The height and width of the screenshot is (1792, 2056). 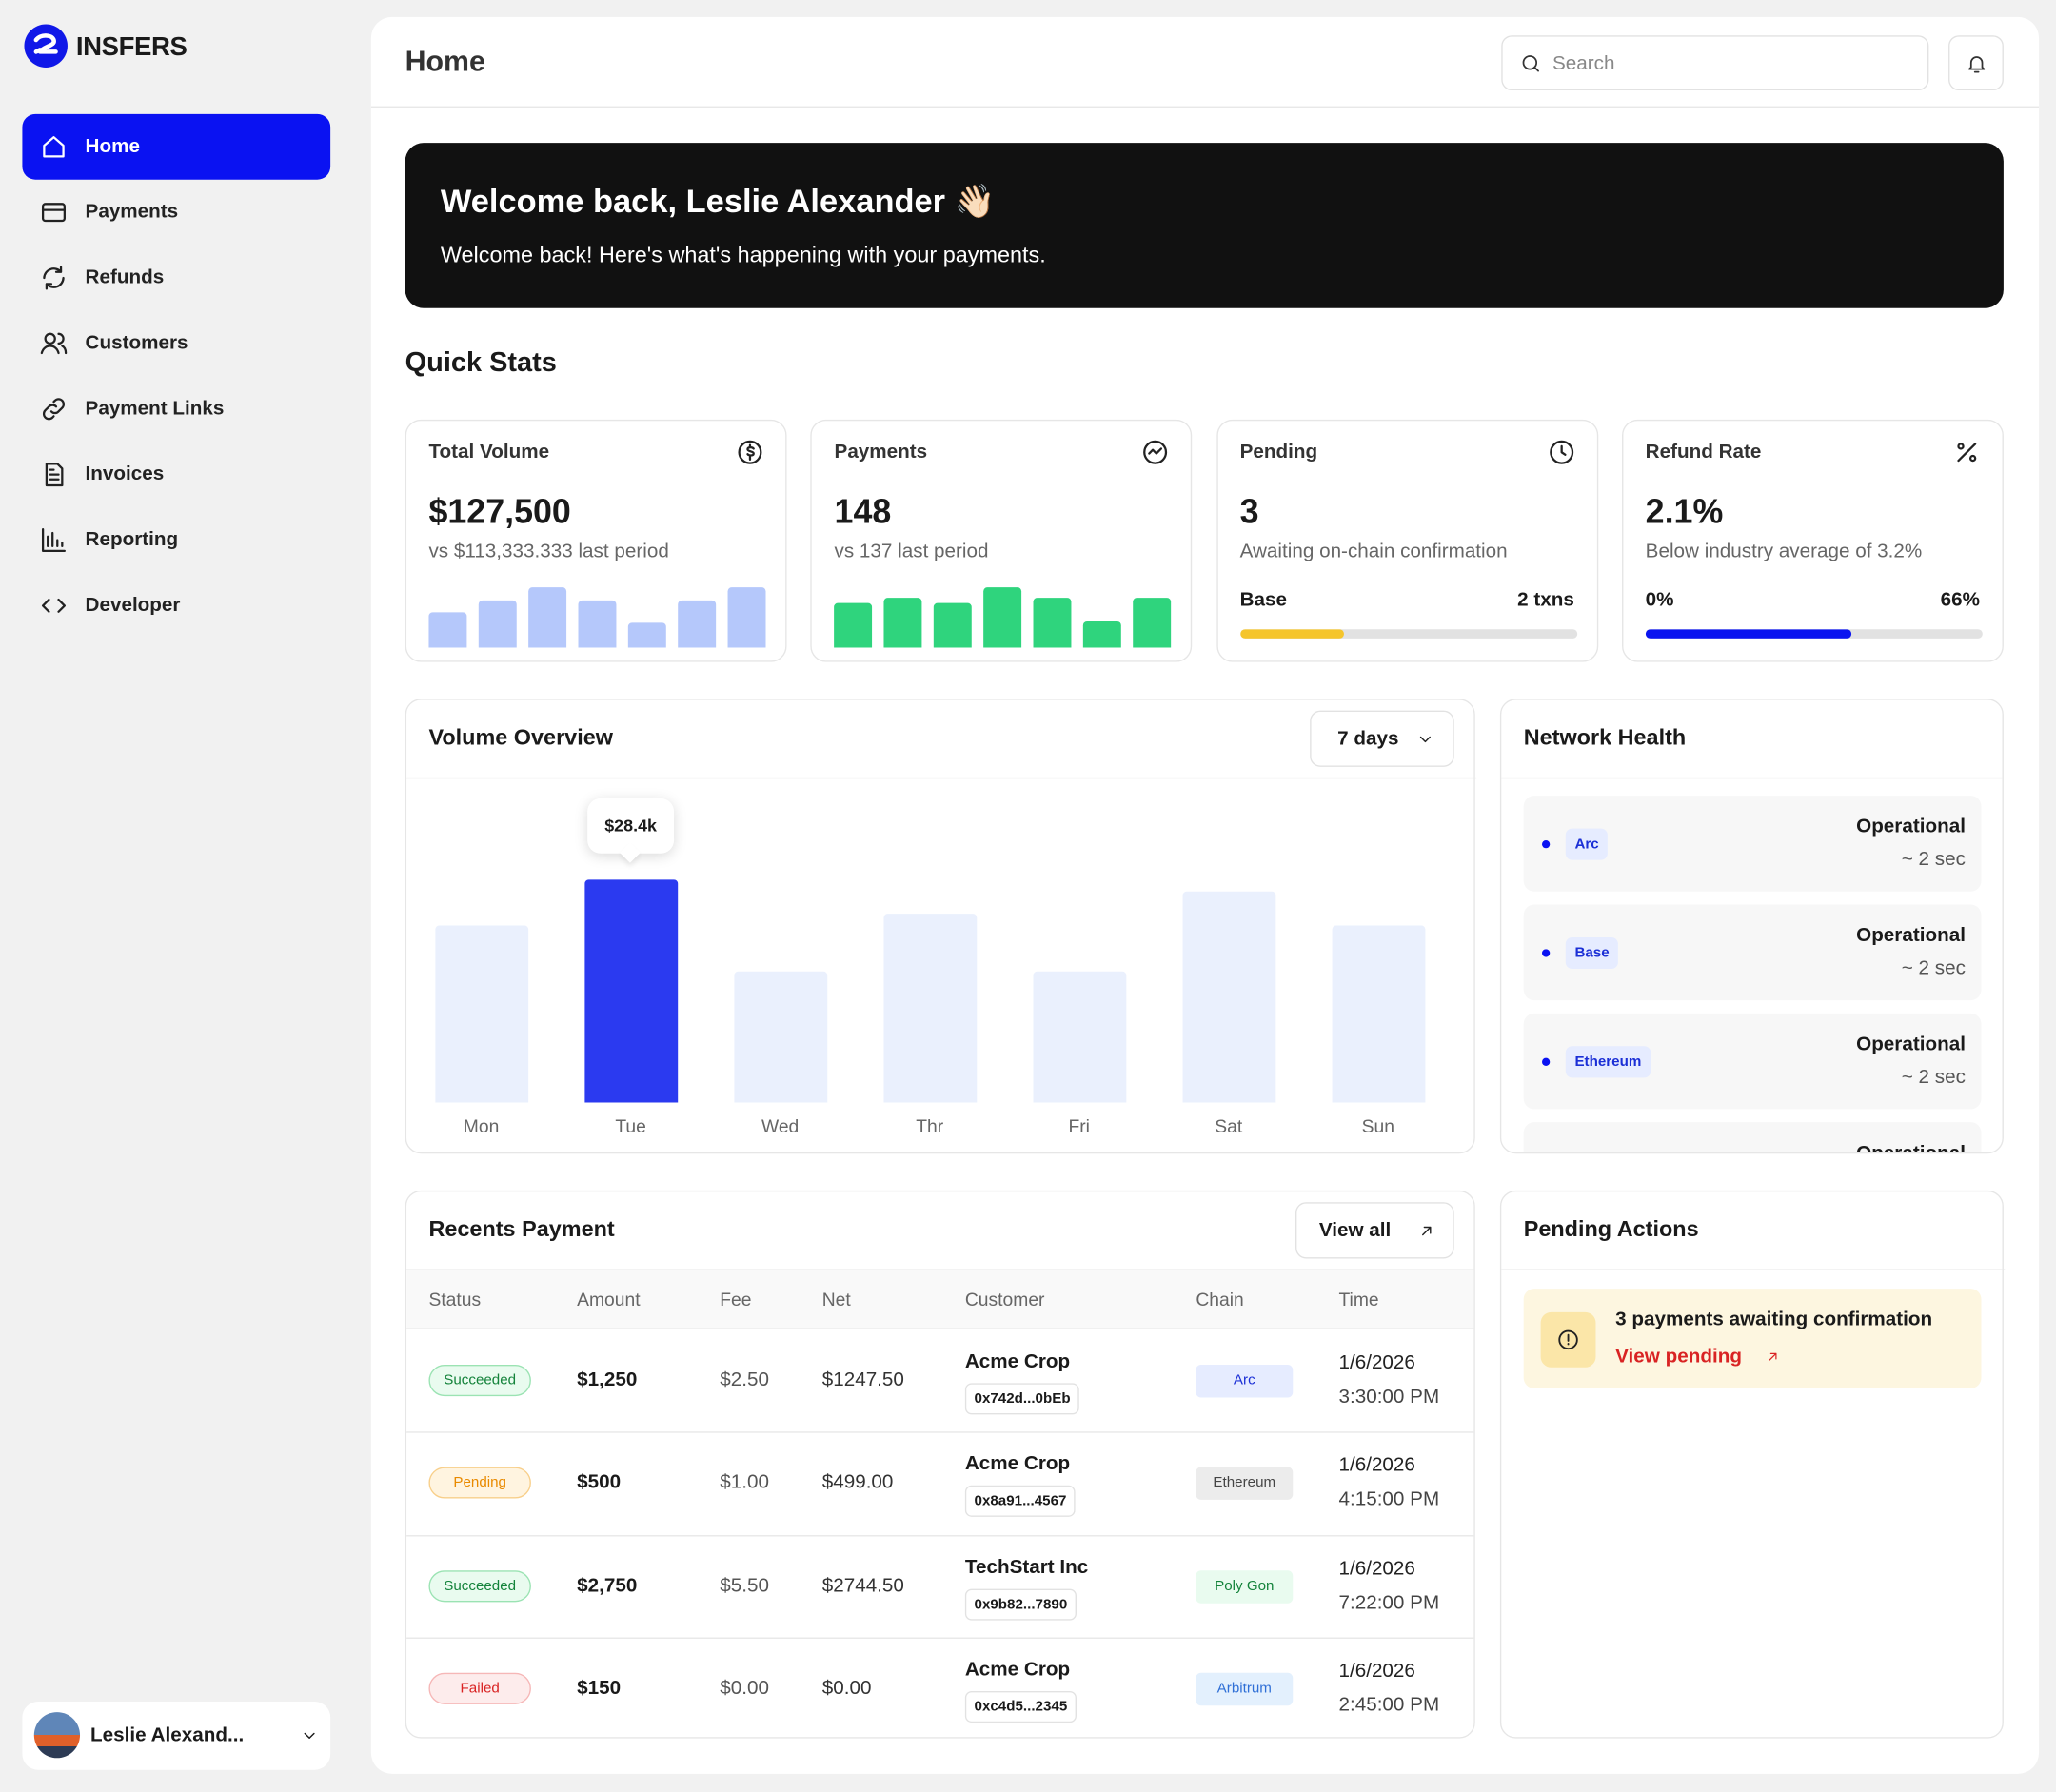 What do you see at coordinates (744, 1688) in the screenshot?
I see `fee: $0.00` at bounding box center [744, 1688].